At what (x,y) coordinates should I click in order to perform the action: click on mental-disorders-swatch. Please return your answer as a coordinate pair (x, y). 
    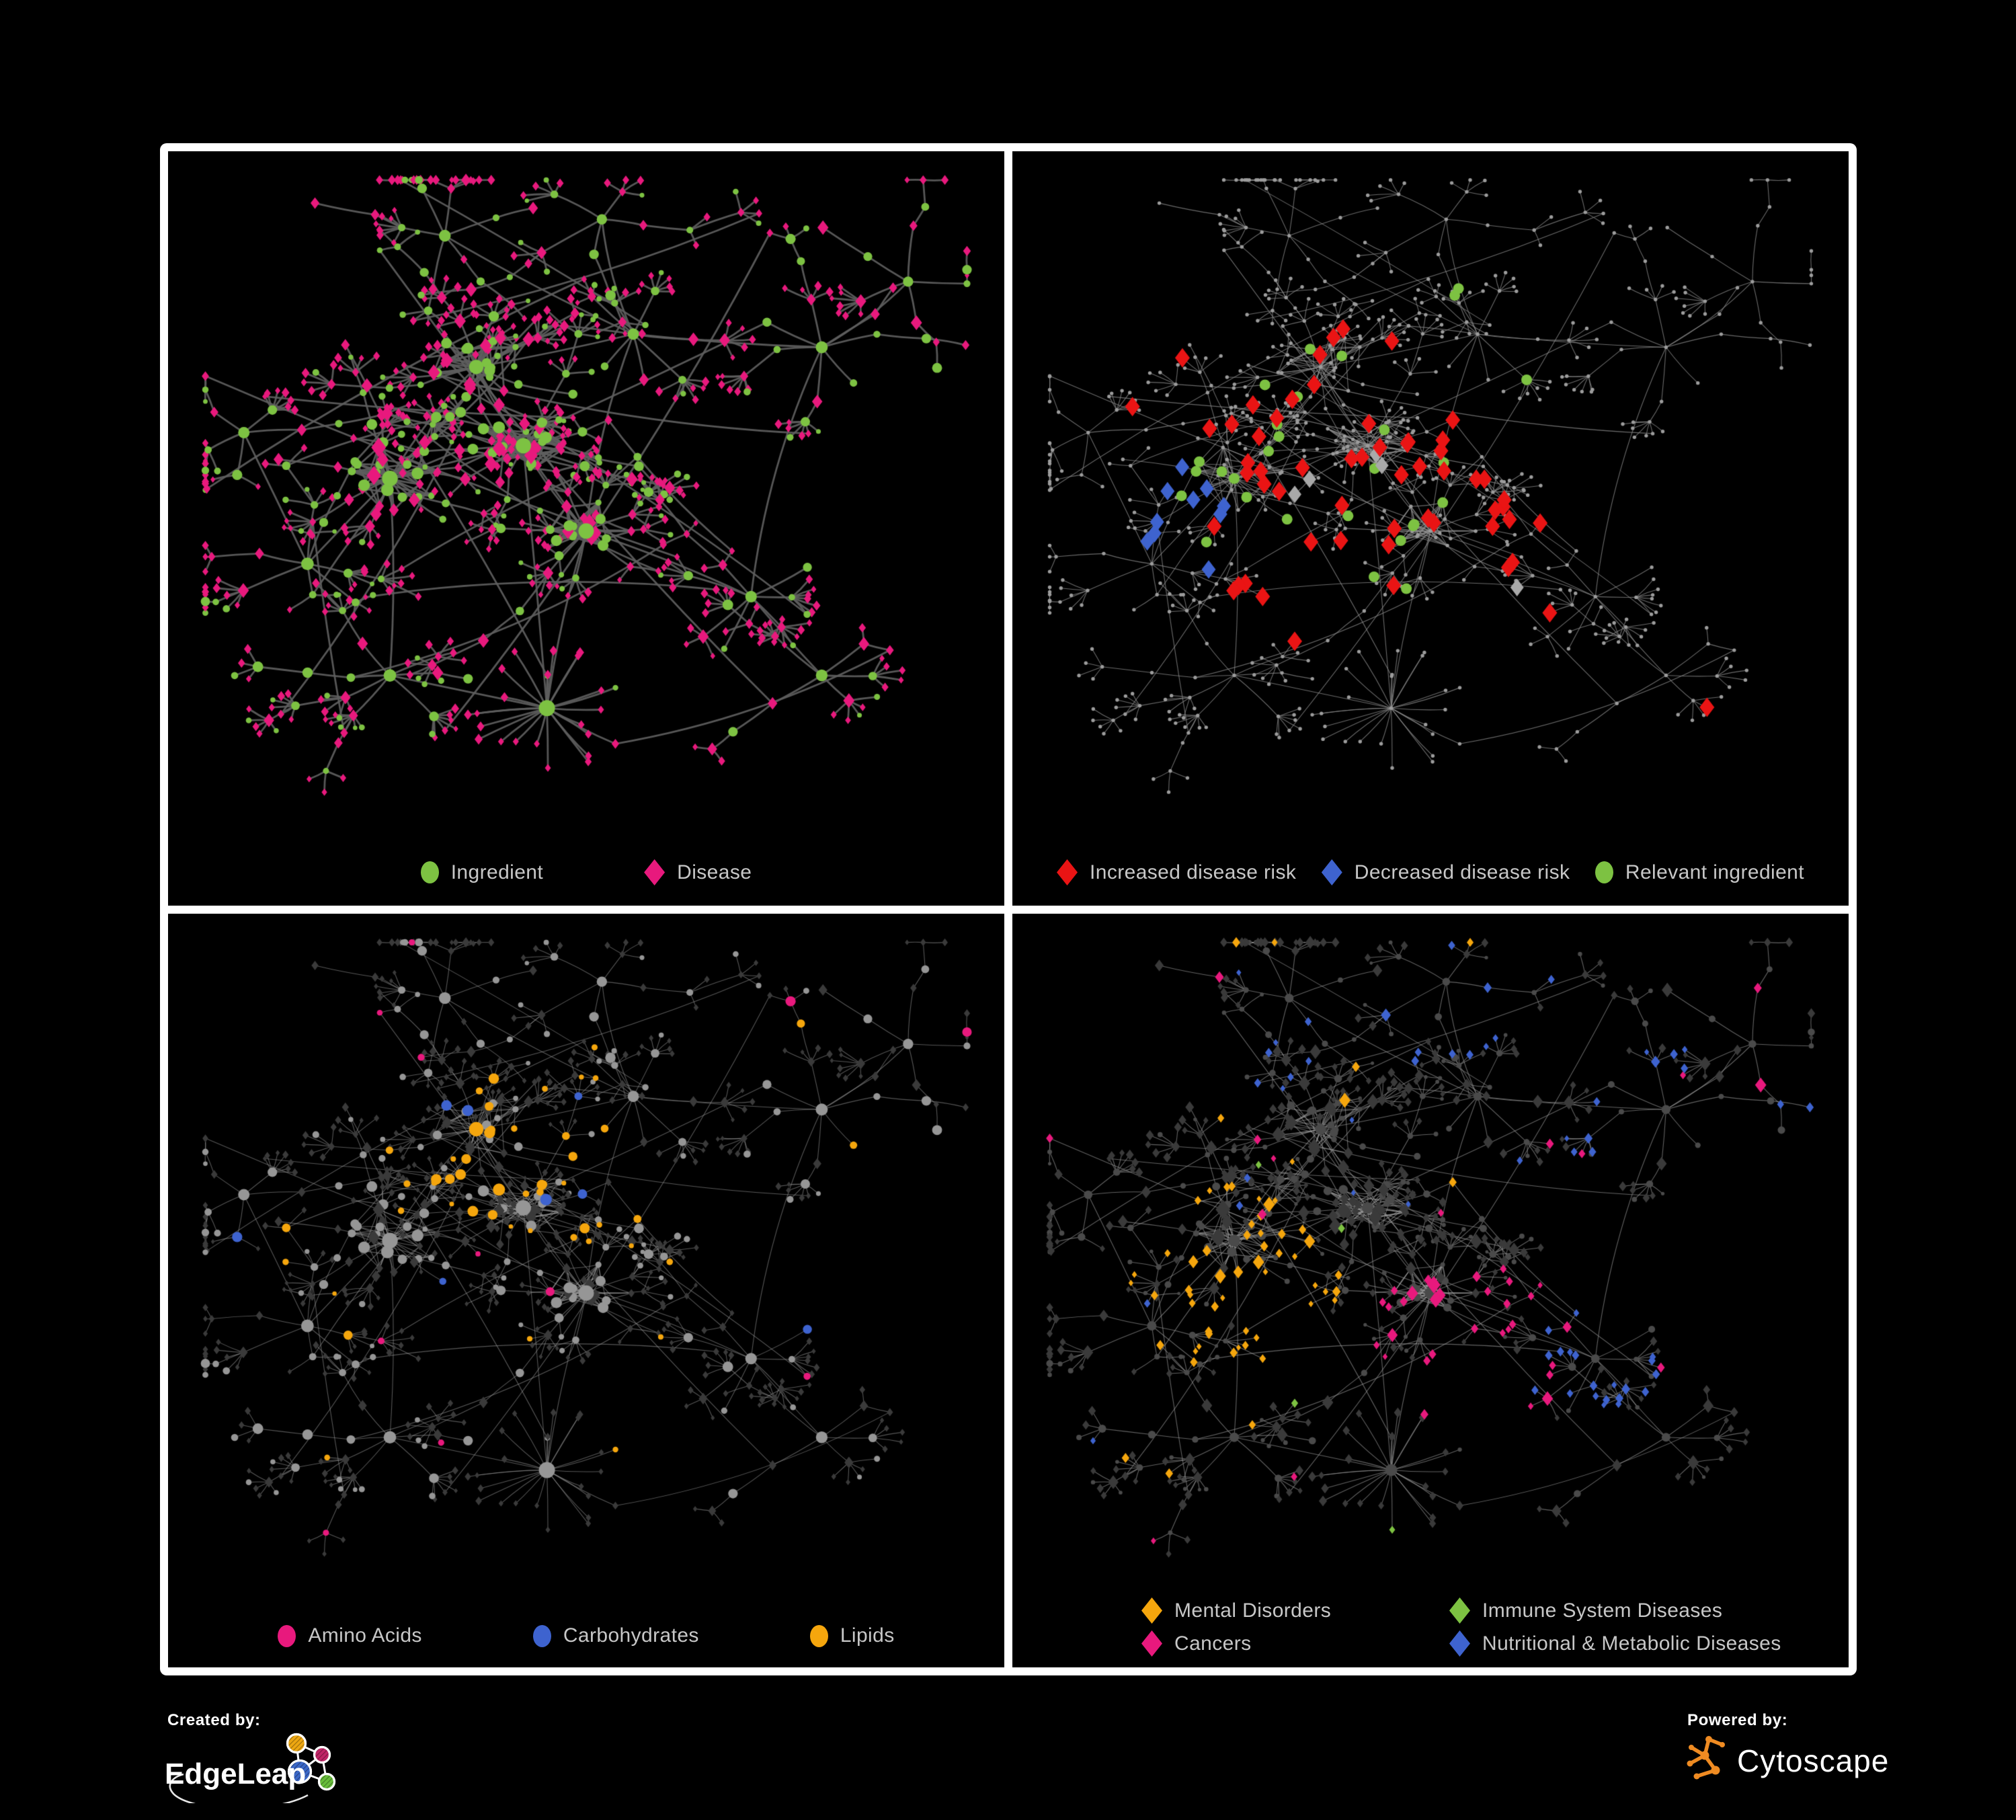
    Looking at the image, I should click on (1151, 1610).